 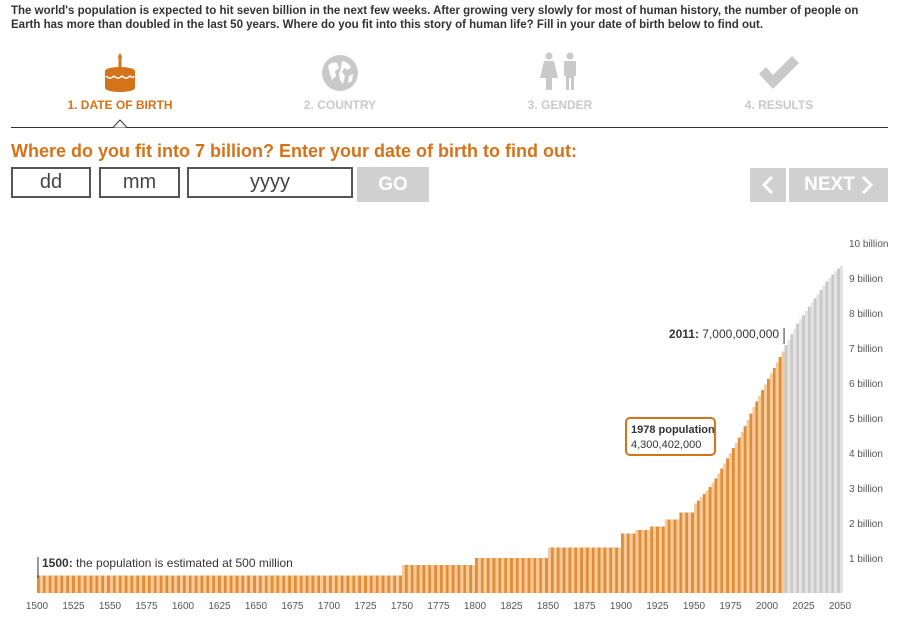 I want to click on step-gender: 3. GENDER, so click(x=560, y=79).